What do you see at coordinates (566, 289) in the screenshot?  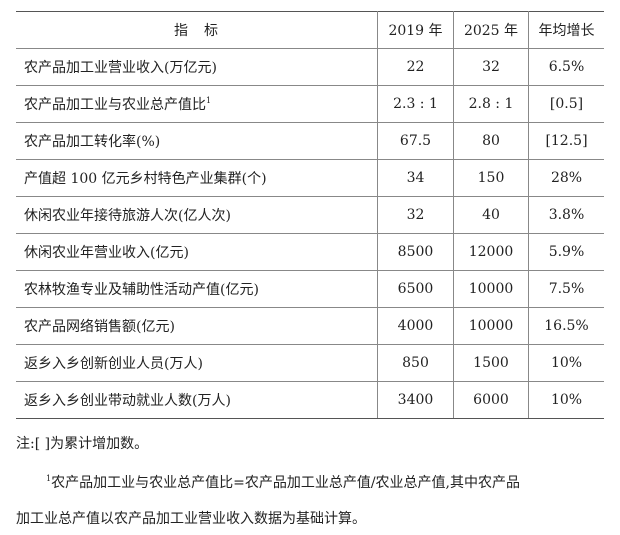 I see `value-growth: 7.5%` at bounding box center [566, 289].